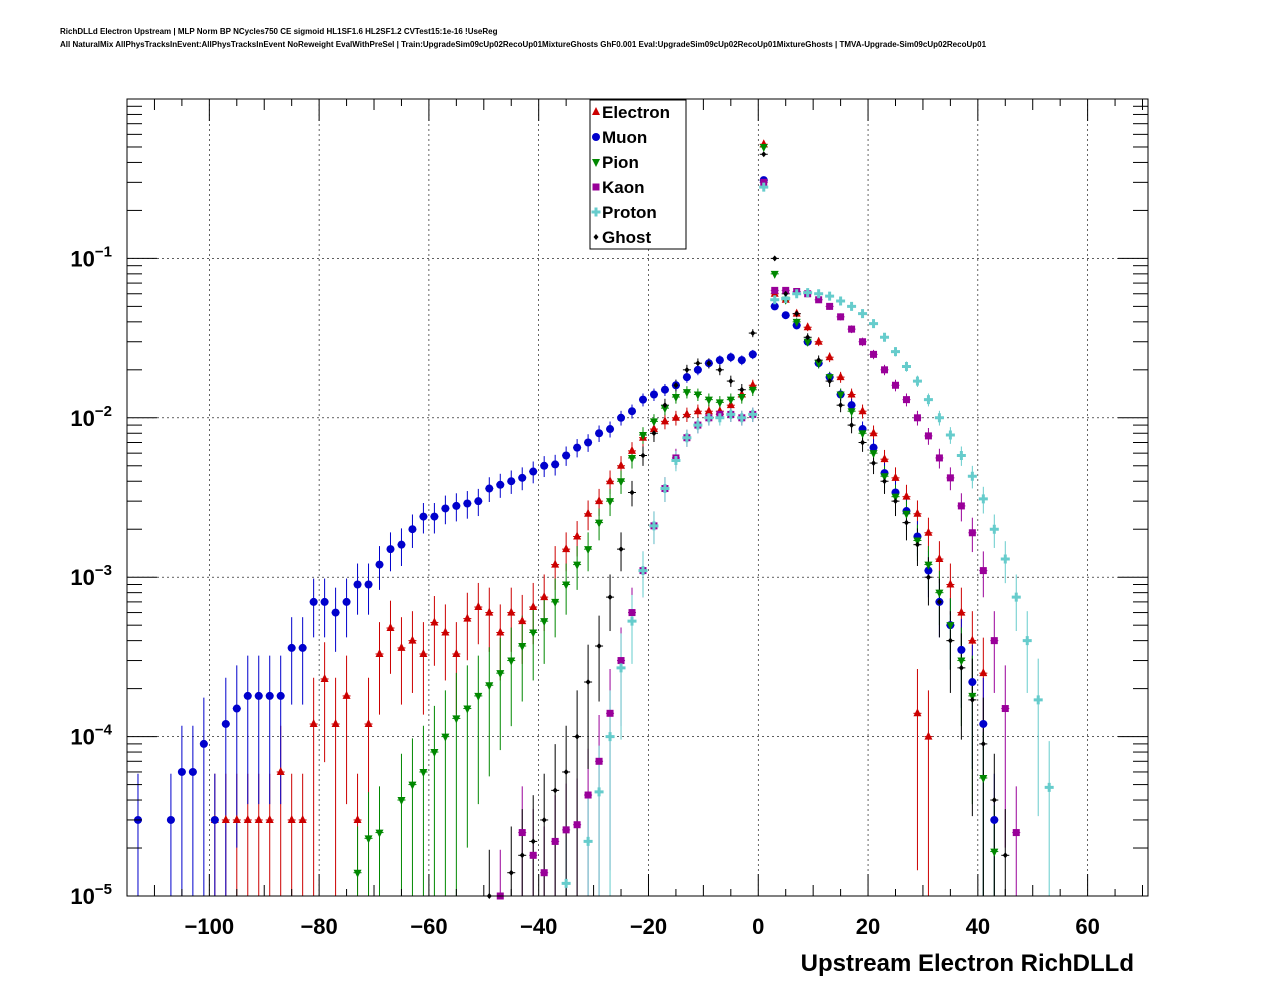 The image size is (1276, 996). Describe the element at coordinates (636, 112) in the screenshot. I see `electron-legend-label: Electron` at that location.